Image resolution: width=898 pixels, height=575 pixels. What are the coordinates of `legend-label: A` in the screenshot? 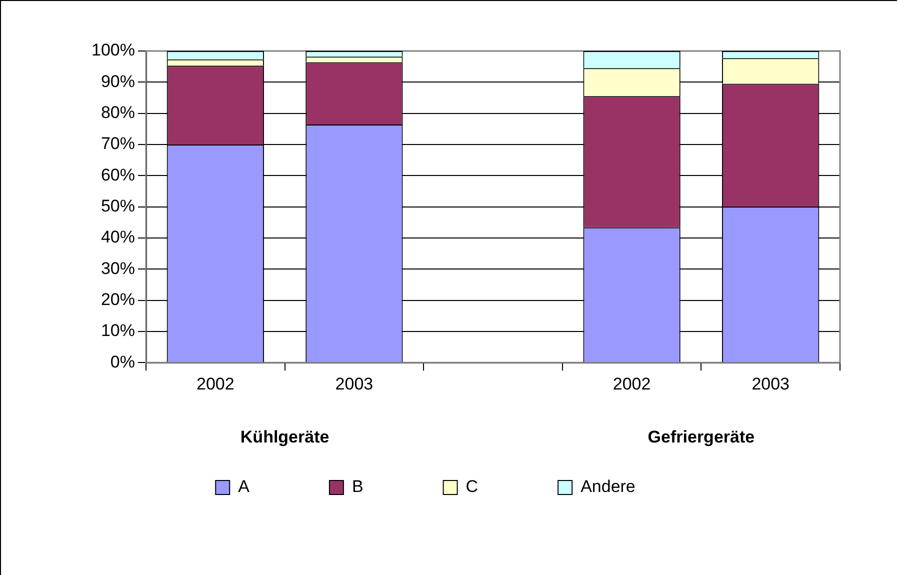 It's located at (244, 486).